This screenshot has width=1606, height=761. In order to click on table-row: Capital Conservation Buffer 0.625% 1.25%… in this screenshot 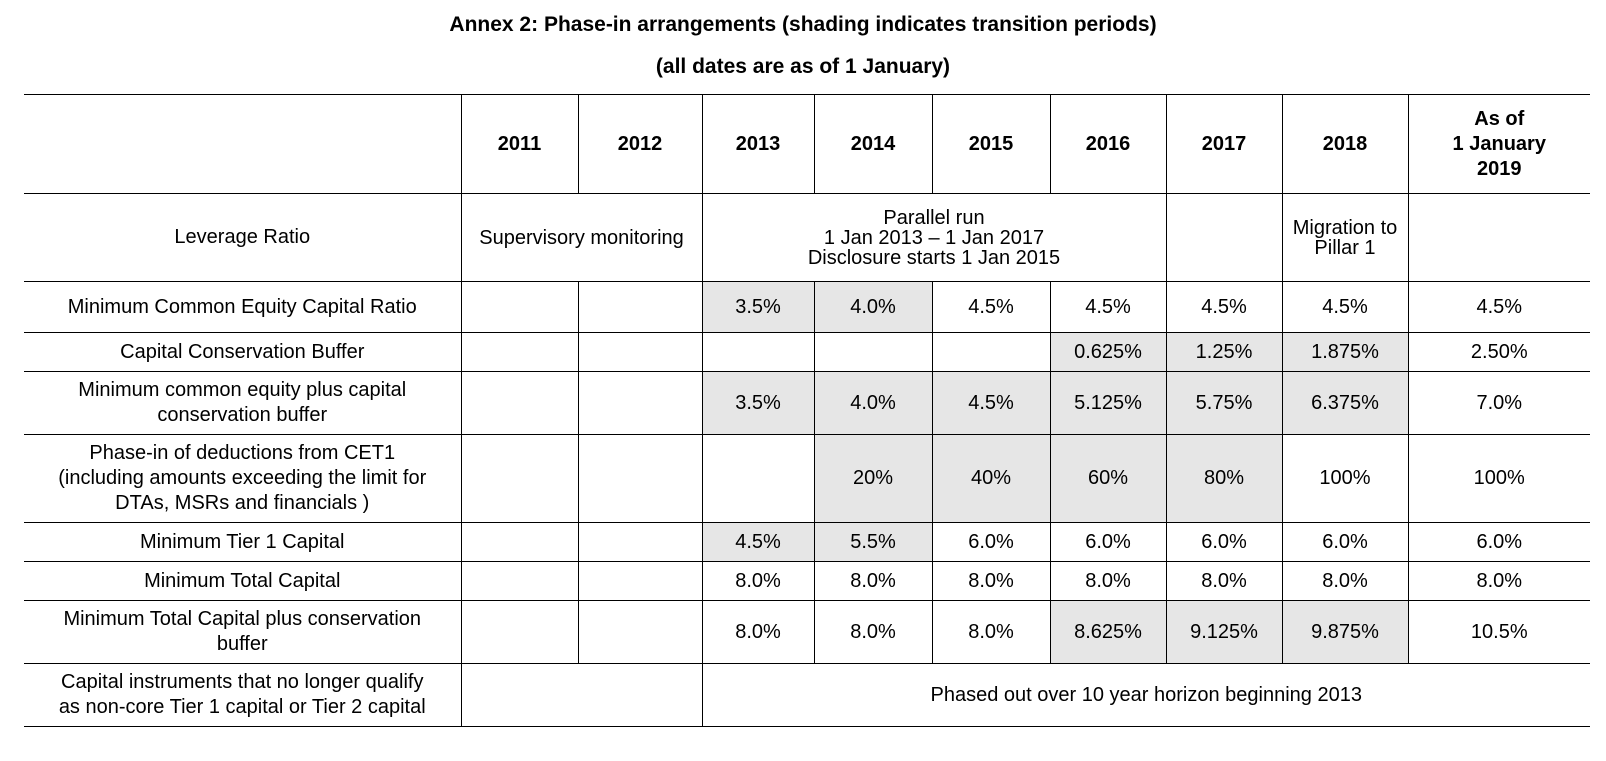, I will do `click(807, 352)`.